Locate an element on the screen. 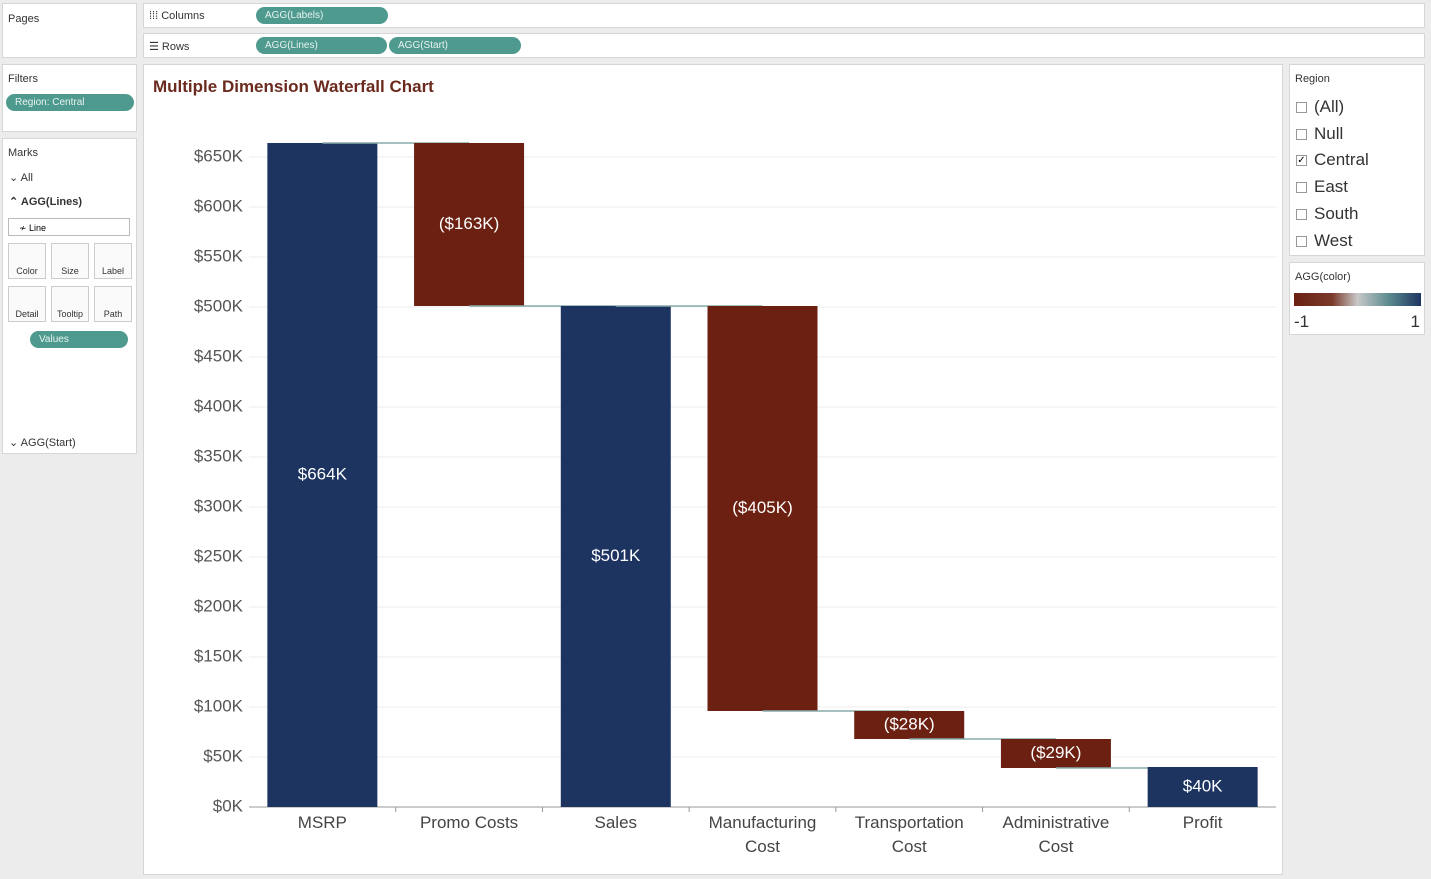  label-button: Label is located at coordinates (113, 261).